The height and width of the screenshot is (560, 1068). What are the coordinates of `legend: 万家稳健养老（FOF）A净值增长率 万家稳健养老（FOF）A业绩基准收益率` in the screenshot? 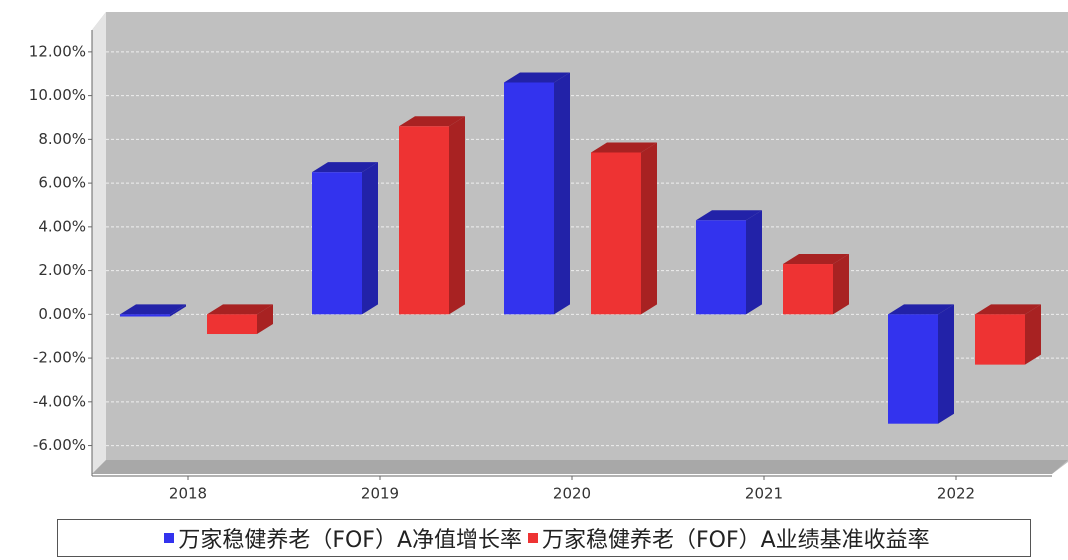 It's located at (544, 538).